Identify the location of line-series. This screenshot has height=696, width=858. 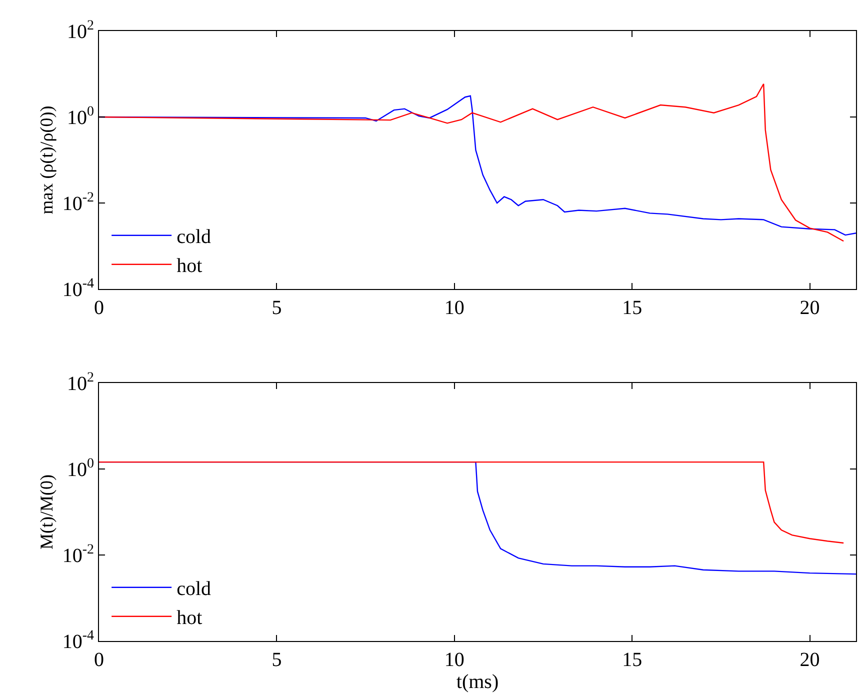
(471, 502).